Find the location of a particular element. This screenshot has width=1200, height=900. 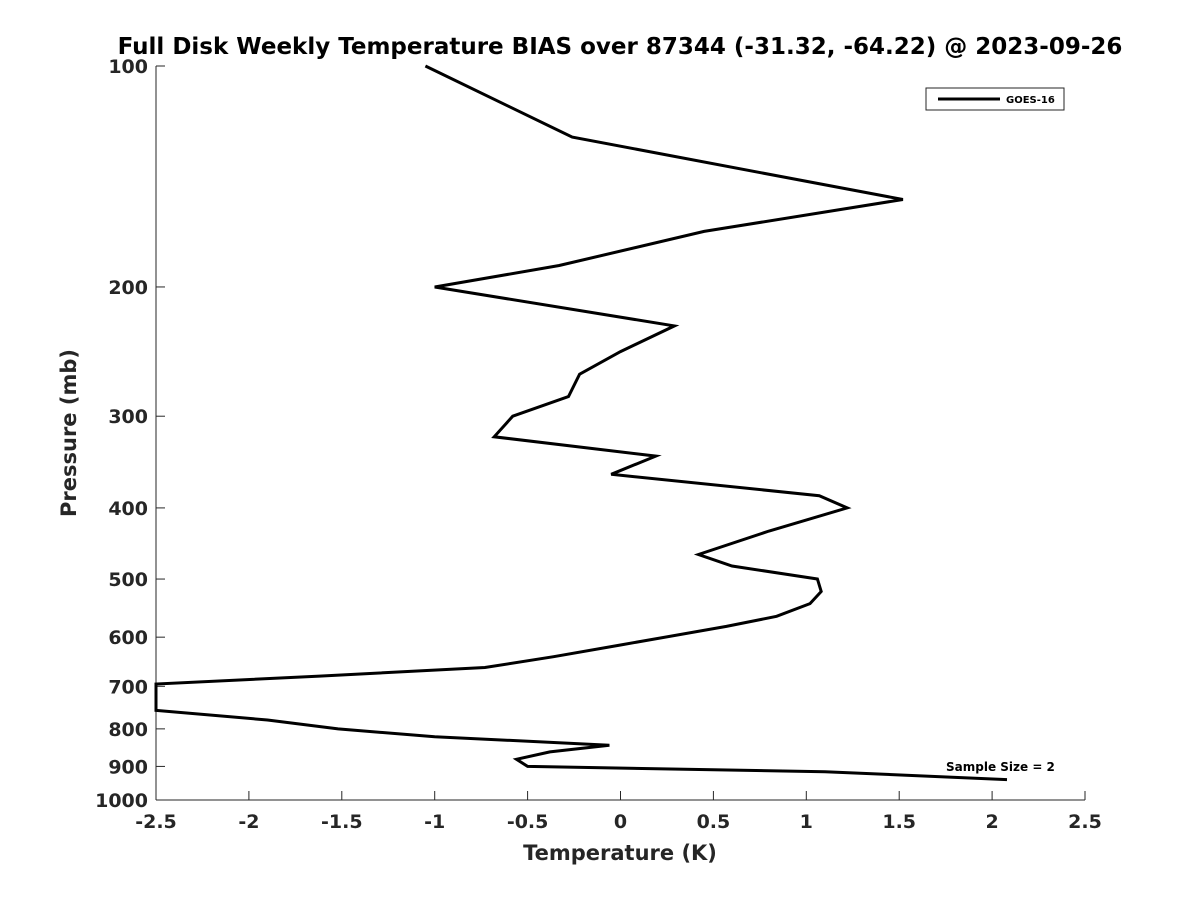

x-tick-label: -1.5 is located at coordinates (342, 822).